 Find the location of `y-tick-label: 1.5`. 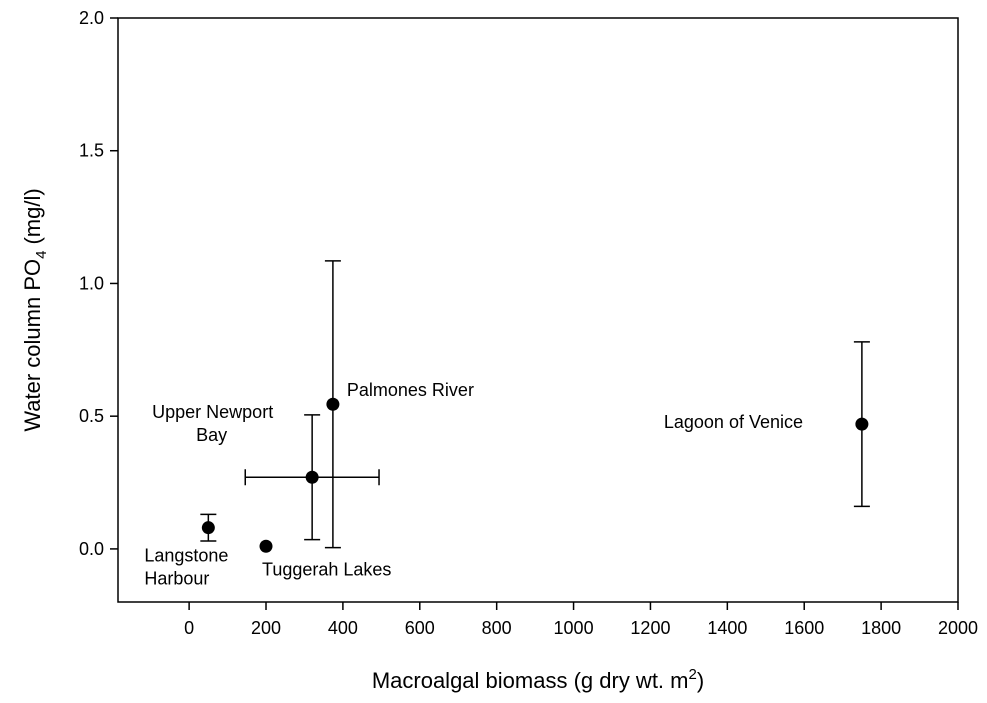

y-tick-label: 1.5 is located at coordinates (91, 151).